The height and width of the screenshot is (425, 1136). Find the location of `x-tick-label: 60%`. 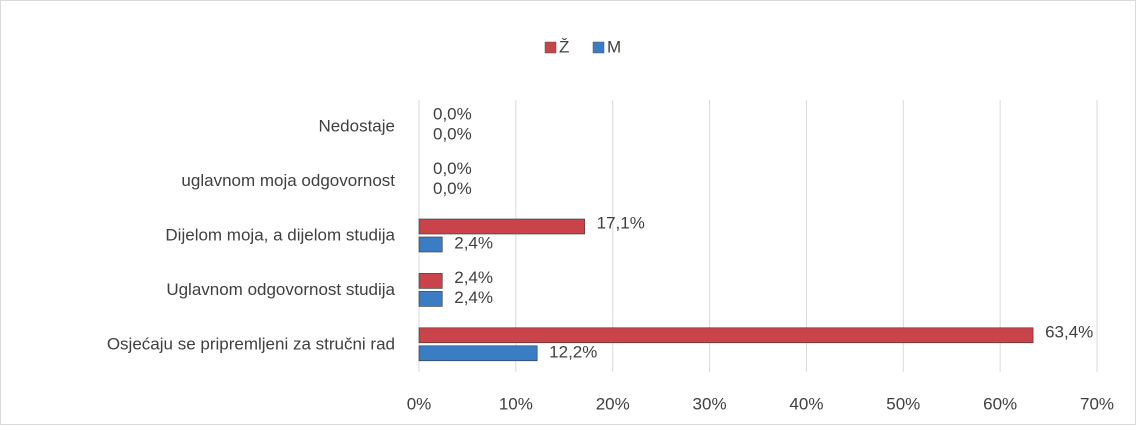

x-tick-label: 60% is located at coordinates (1000, 403).